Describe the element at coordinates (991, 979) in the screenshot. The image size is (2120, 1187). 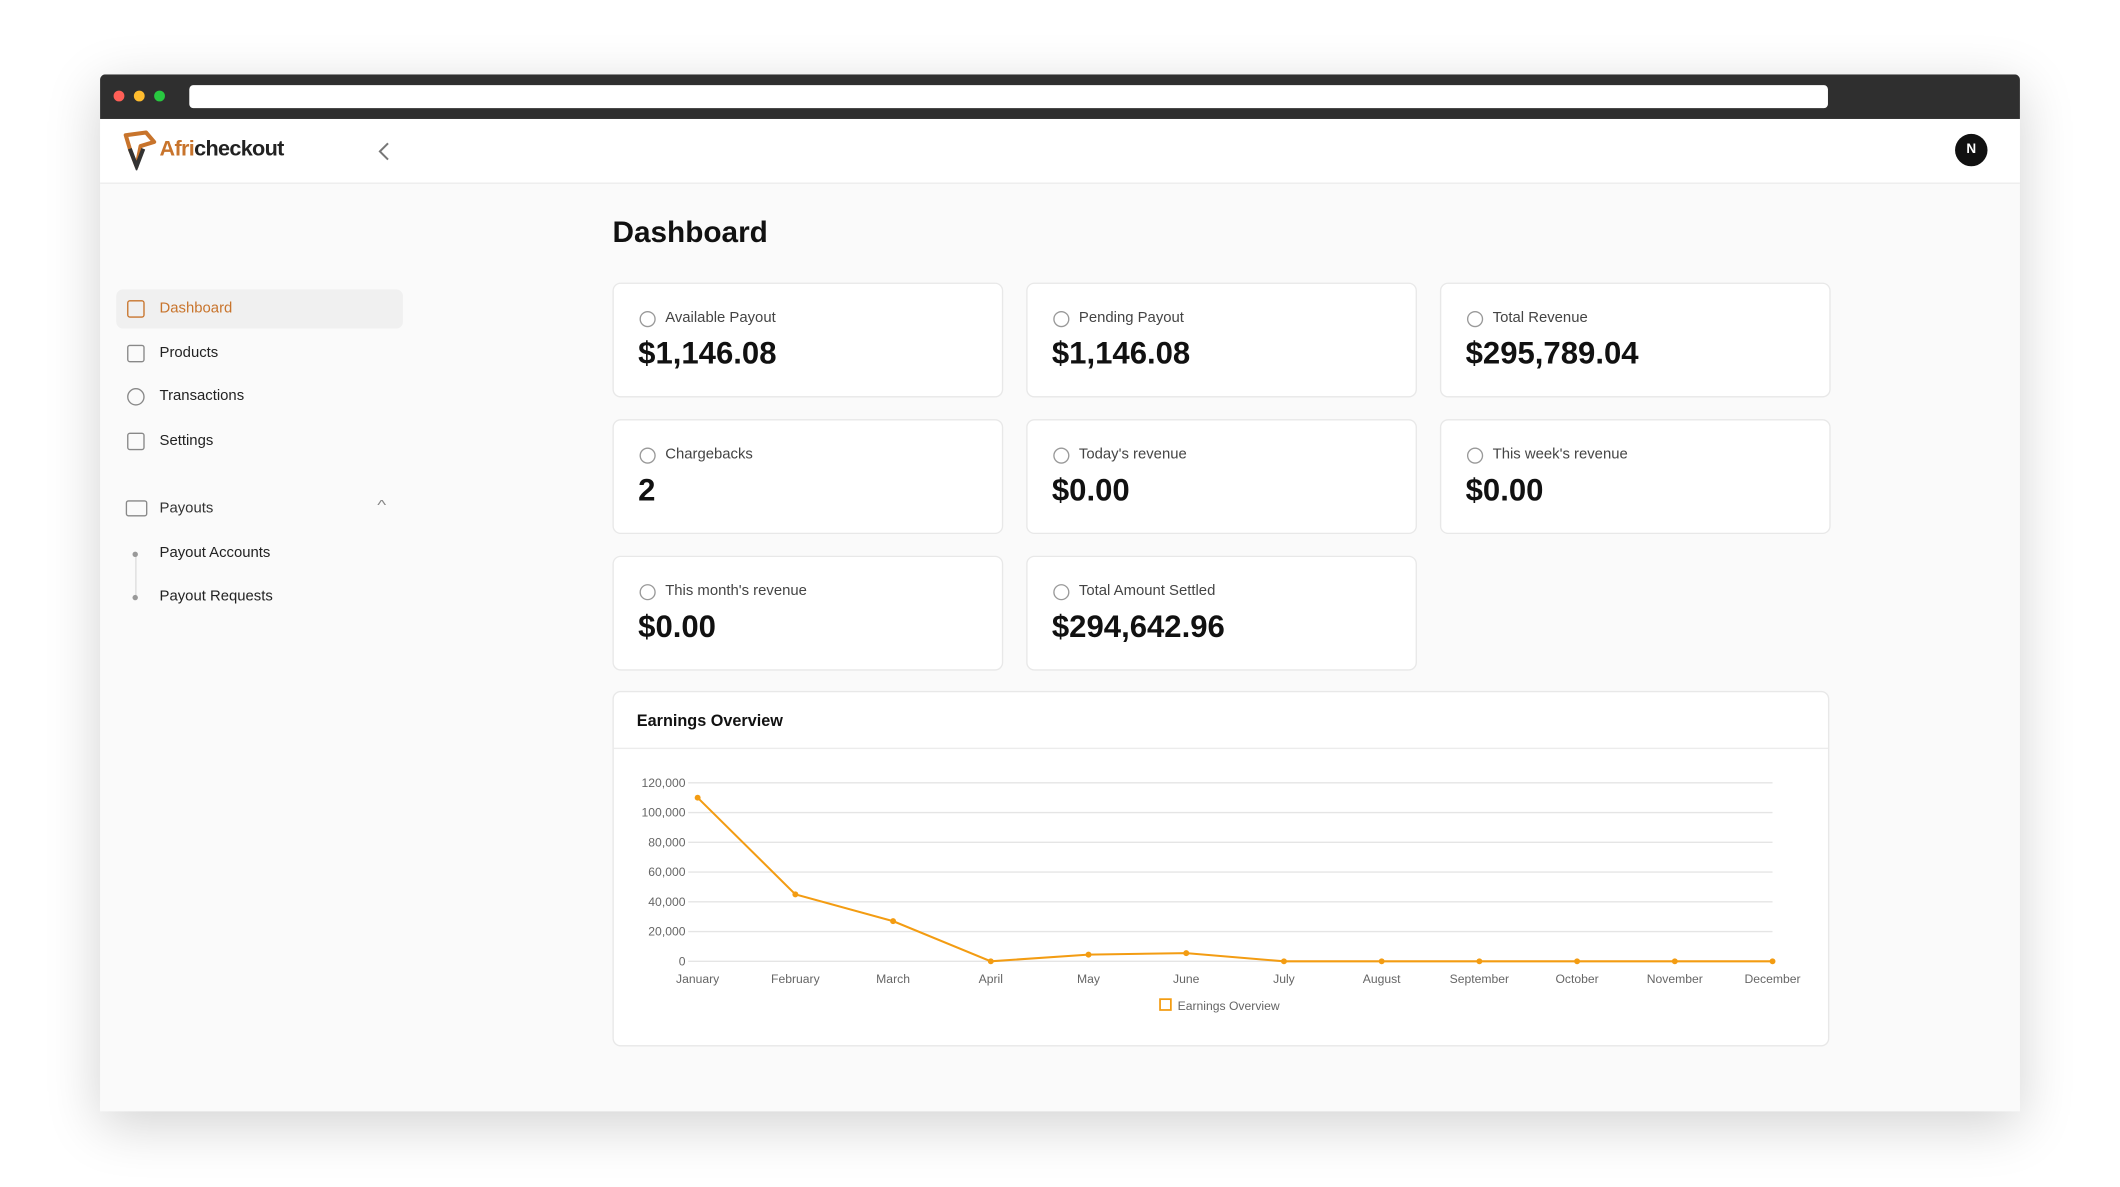
I see `x-tick-label: April` at that location.